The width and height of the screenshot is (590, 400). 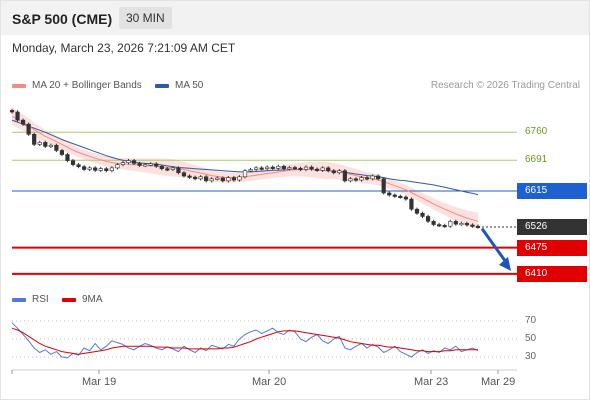 I want to click on legend-item-rsi: RSI, so click(x=30, y=299).